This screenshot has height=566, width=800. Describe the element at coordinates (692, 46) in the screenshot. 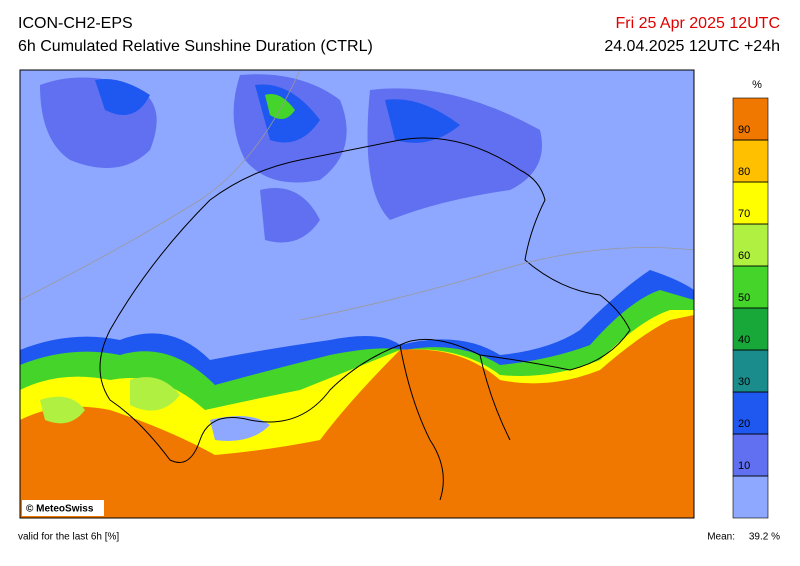

I see `run-time: 24.04.2025 12UTC +24h` at that location.